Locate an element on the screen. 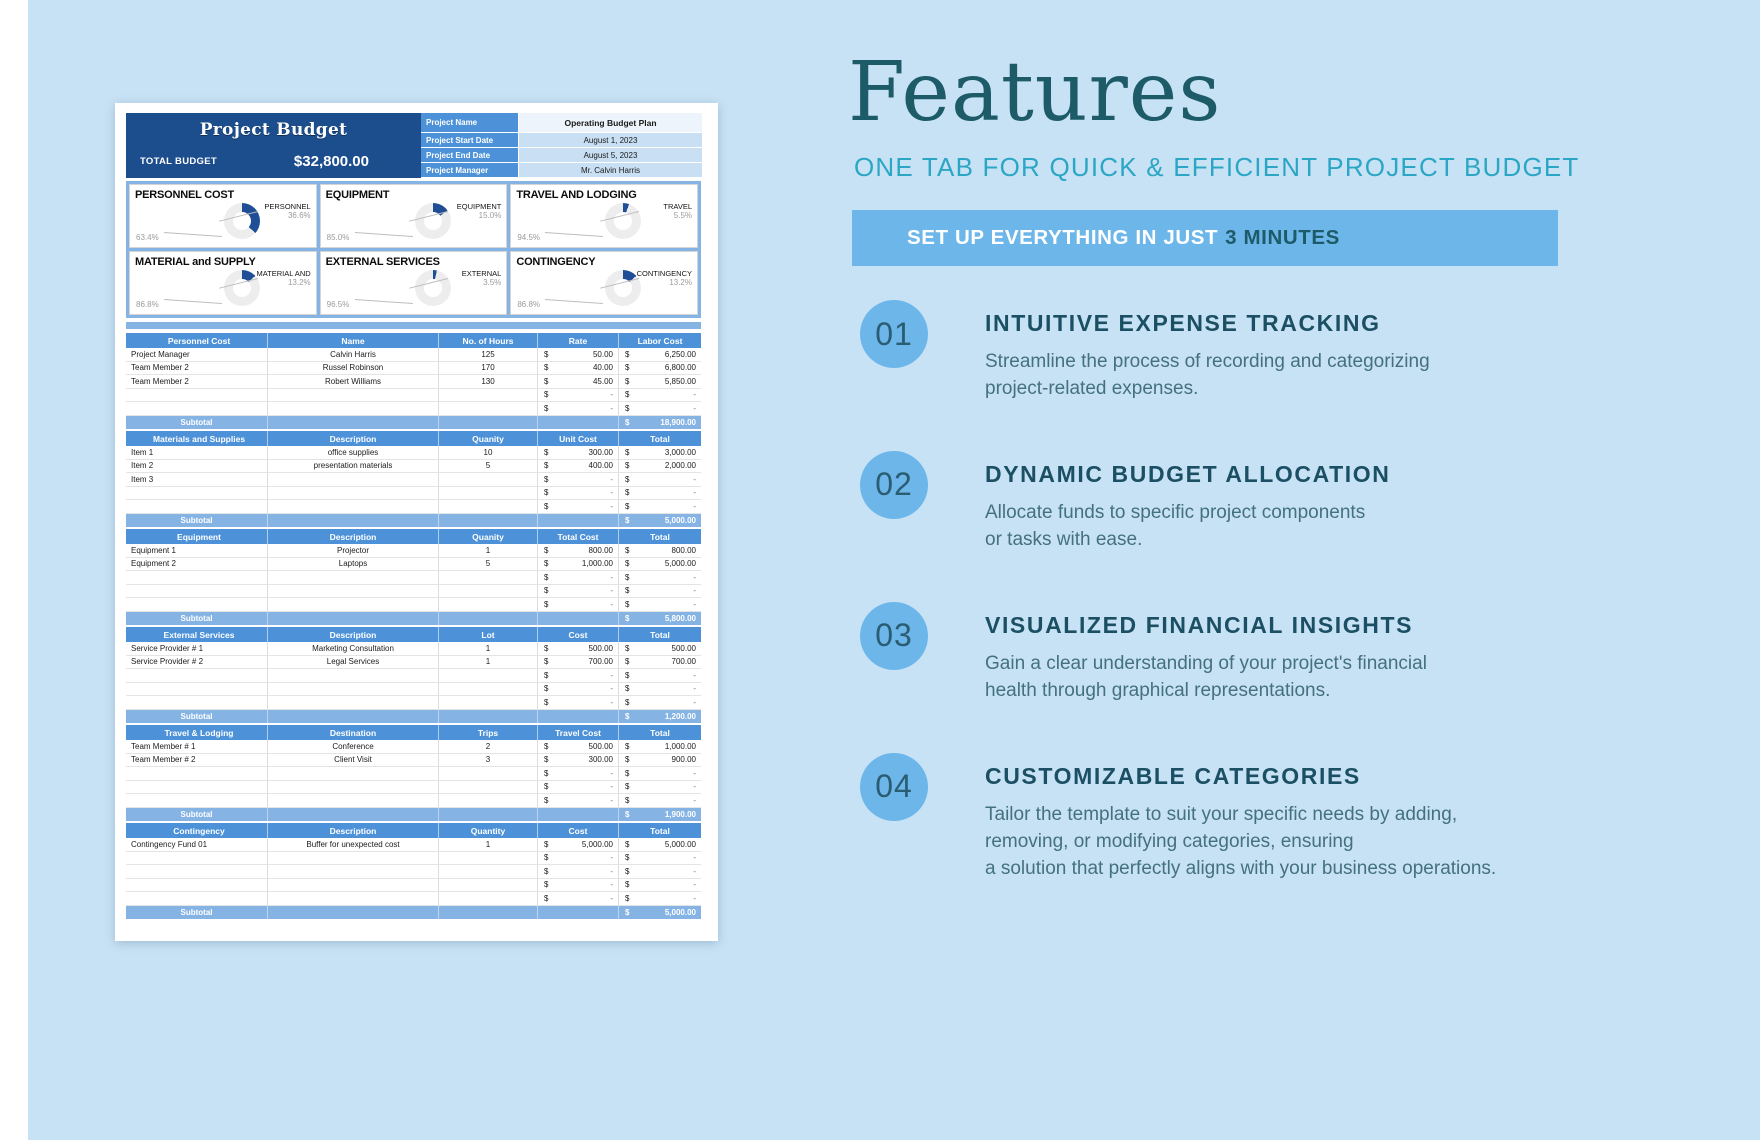 This screenshot has width=1760, height=1140. column-header: Unit Cost is located at coordinates (578, 438).